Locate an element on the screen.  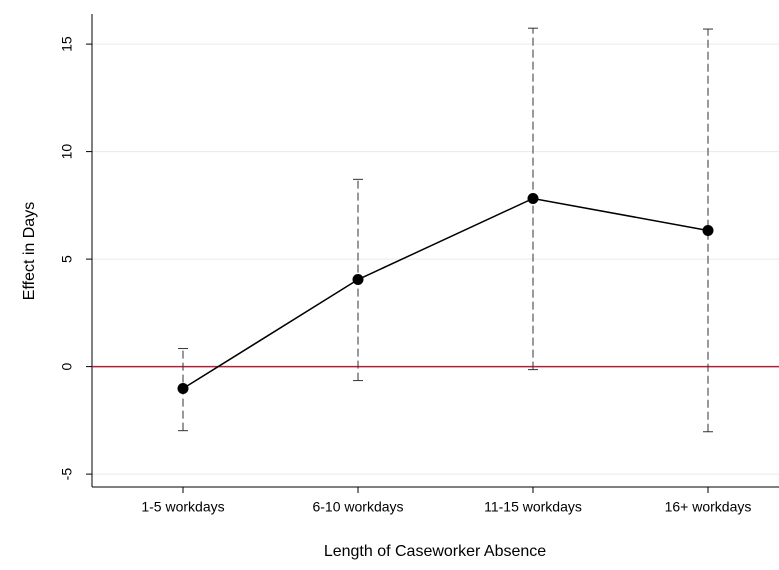
y-tick-label: 5 is located at coordinates (67, 259).